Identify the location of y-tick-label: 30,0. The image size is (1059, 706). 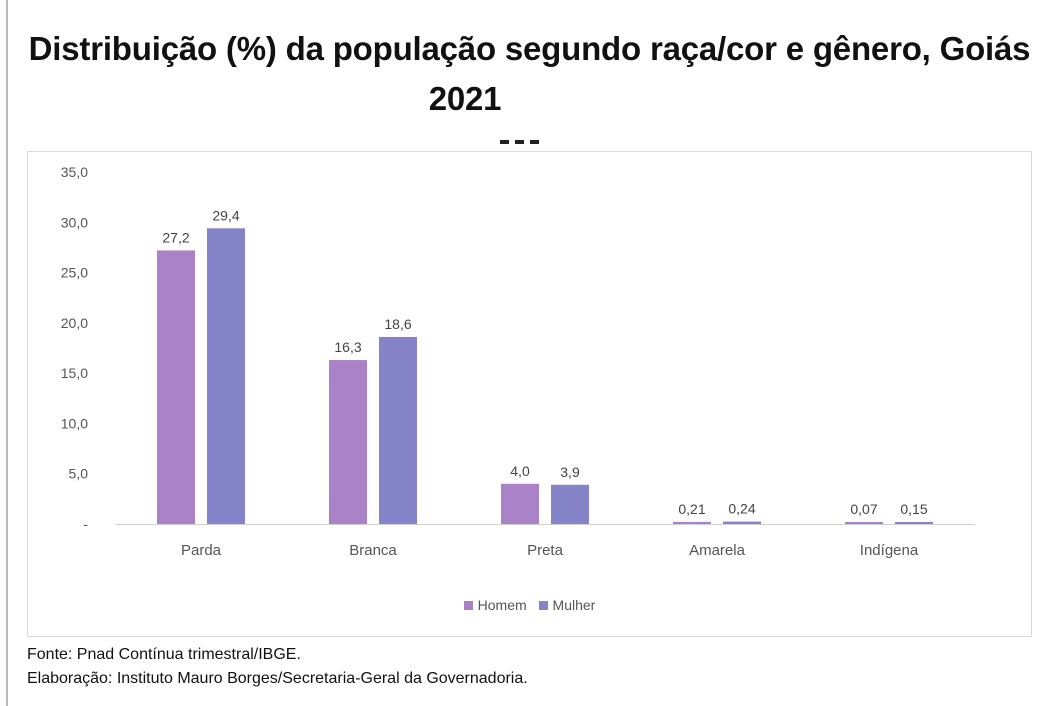
(74, 222).